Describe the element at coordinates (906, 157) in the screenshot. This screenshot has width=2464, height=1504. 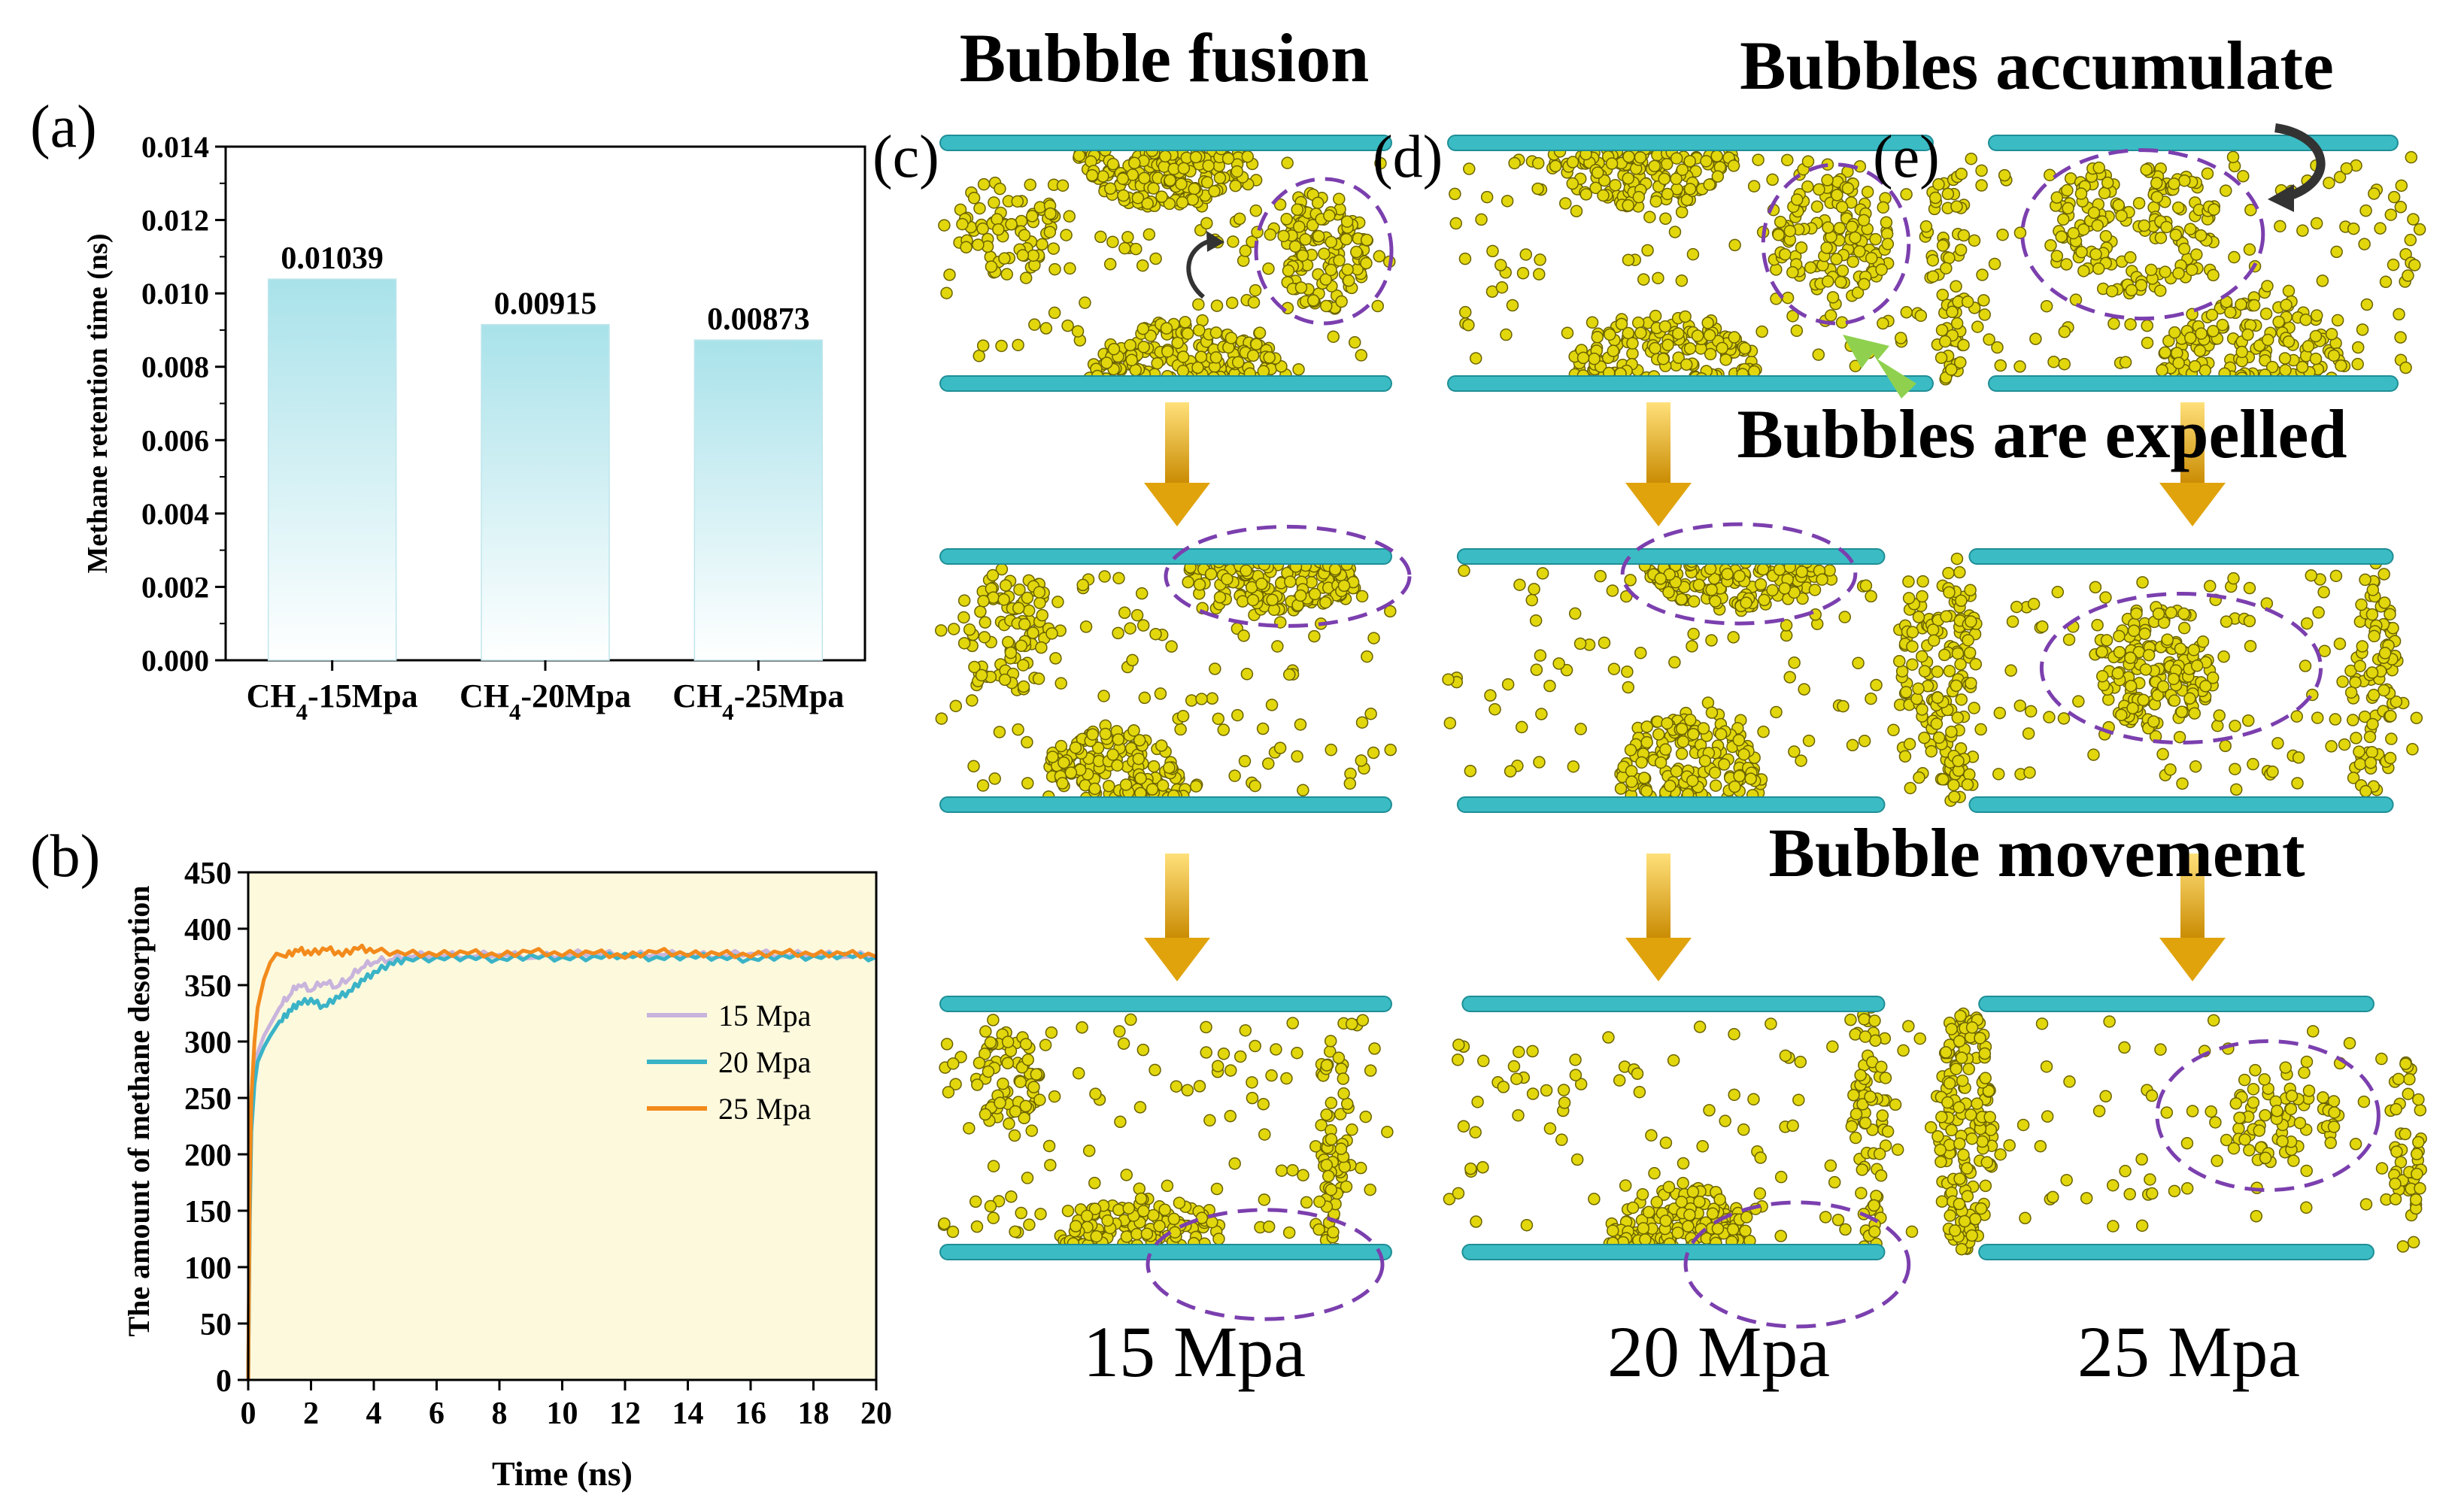
I see `panel-label-c: (c)` at that location.